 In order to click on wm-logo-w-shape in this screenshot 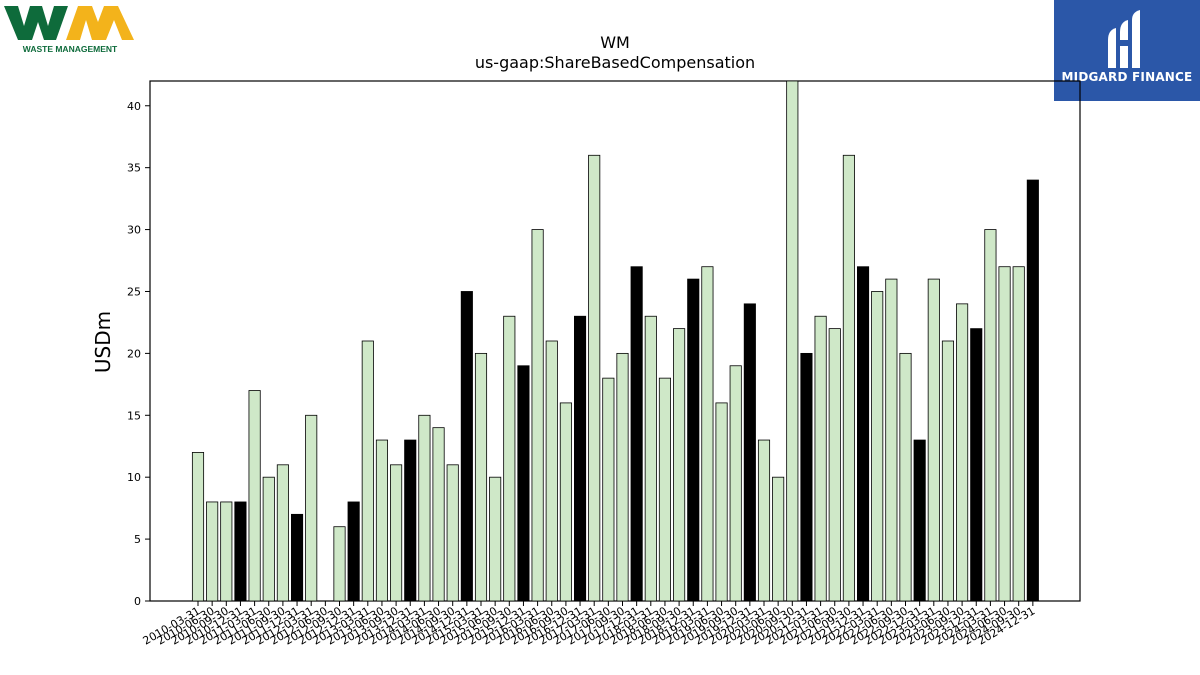, I will do `click(36, 23)`.